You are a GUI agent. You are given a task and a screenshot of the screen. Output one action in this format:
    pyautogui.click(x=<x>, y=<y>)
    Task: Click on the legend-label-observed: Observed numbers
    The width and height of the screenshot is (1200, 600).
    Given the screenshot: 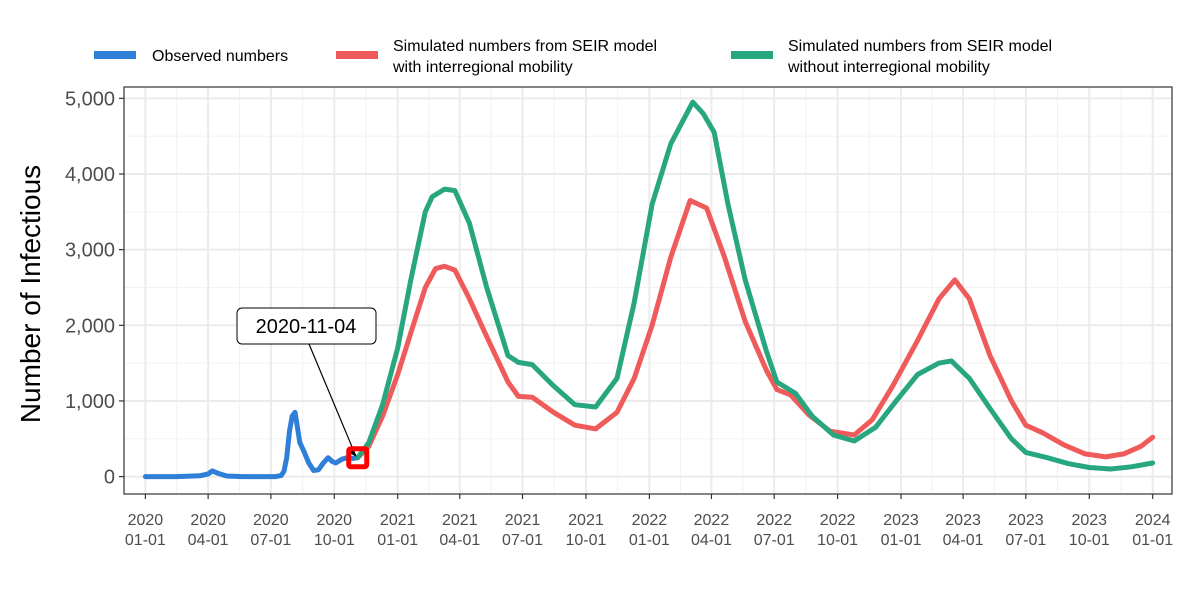 What is the action you would take?
    pyautogui.click(x=220, y=56)
    